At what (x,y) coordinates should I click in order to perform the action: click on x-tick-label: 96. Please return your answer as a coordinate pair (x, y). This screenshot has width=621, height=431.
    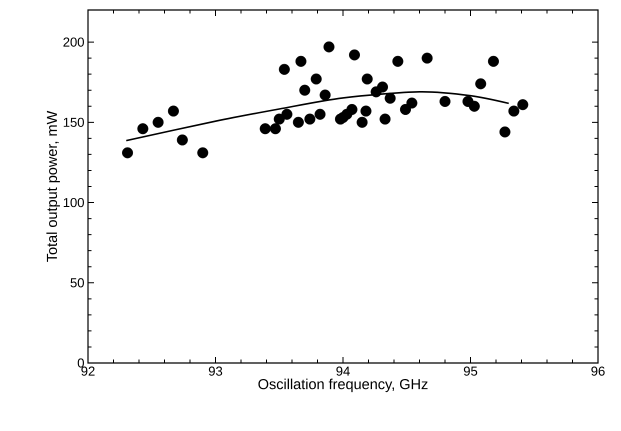
    Looking at the image, I should click on (598, 371).